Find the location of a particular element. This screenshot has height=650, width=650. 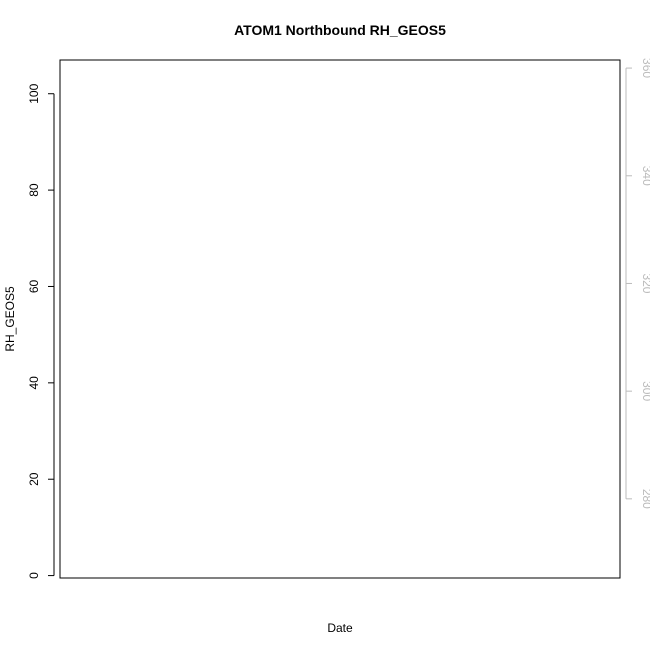

y2-tick-label: 320 is located at coordinates (645, 283).